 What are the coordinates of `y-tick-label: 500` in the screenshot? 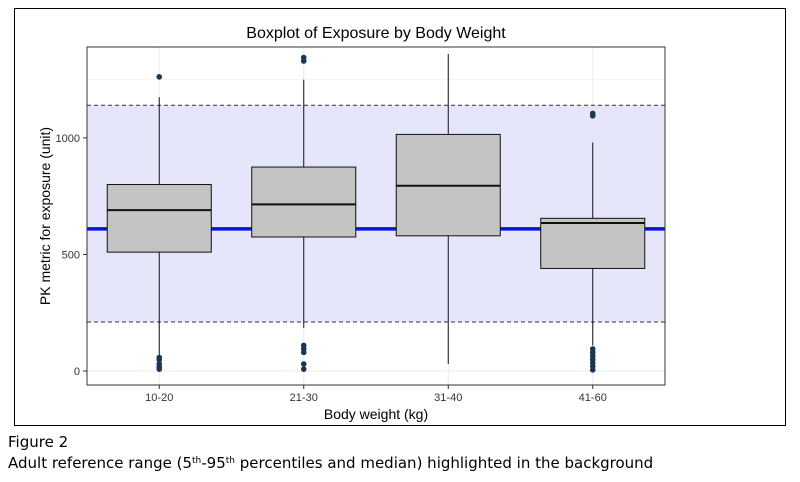 It's located at (71, 255).